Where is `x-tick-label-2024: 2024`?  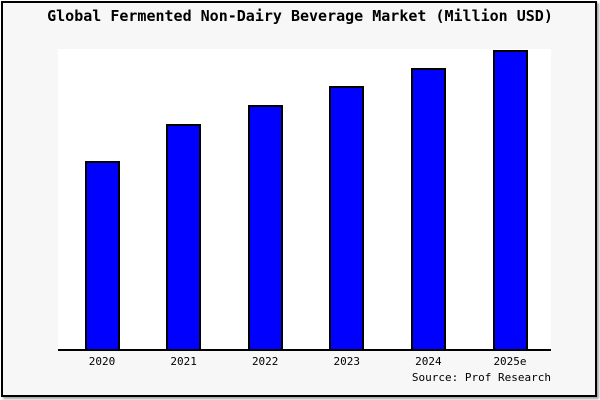 x-tick-label-2024: 2024 is located at coordinates (428, 361).